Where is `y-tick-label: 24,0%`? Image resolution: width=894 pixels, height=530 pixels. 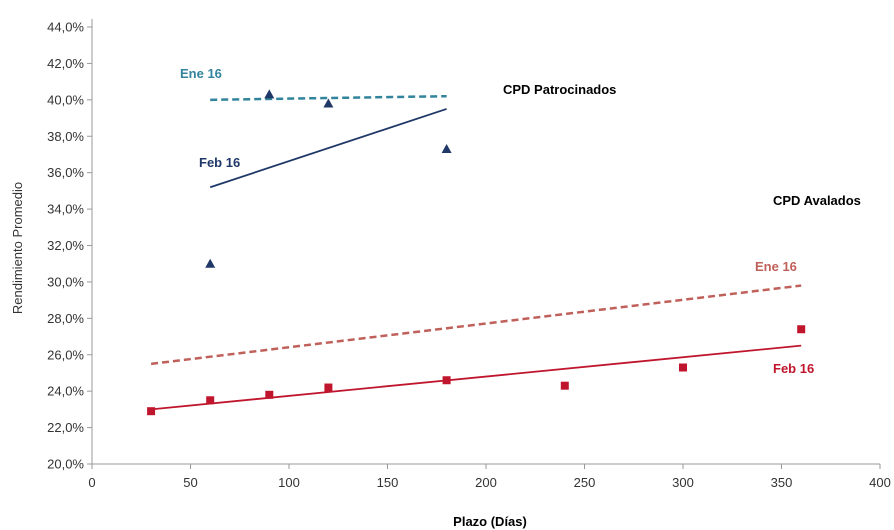
y-tick-label: 24,0% is located at coordinates (65, 391).